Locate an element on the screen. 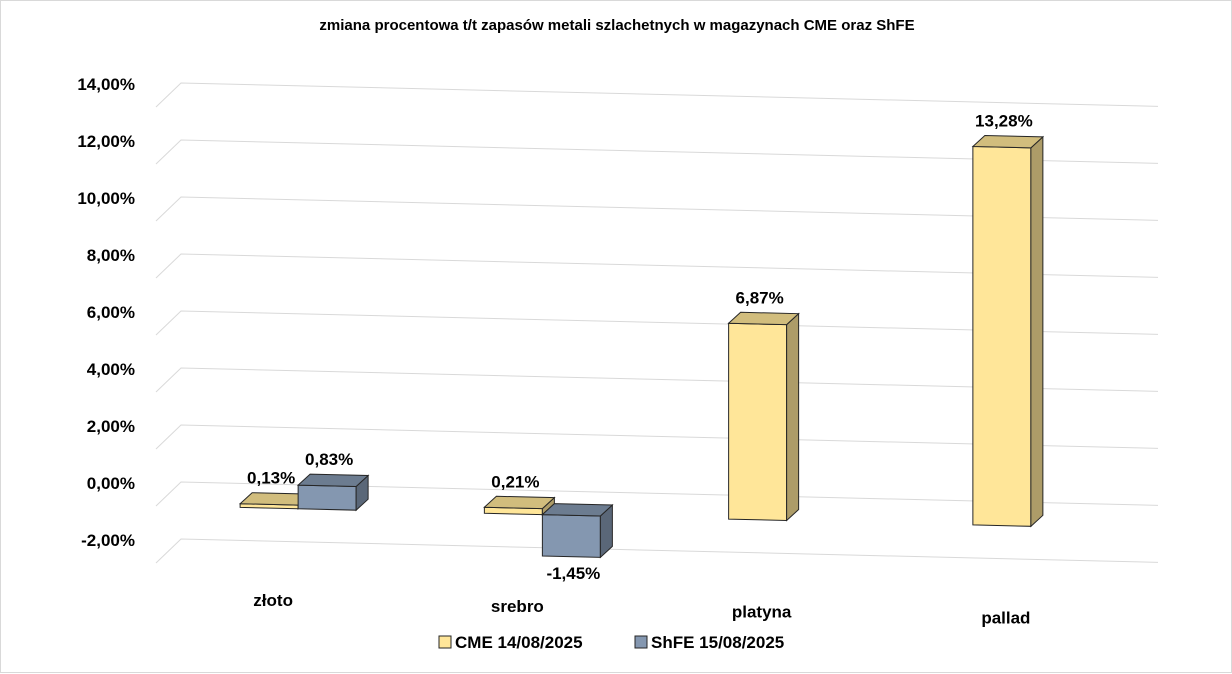 Image resolution: width=1232 pixels, height=674 pixels. data-label: -1,45% is located at coordinates (573, 573).